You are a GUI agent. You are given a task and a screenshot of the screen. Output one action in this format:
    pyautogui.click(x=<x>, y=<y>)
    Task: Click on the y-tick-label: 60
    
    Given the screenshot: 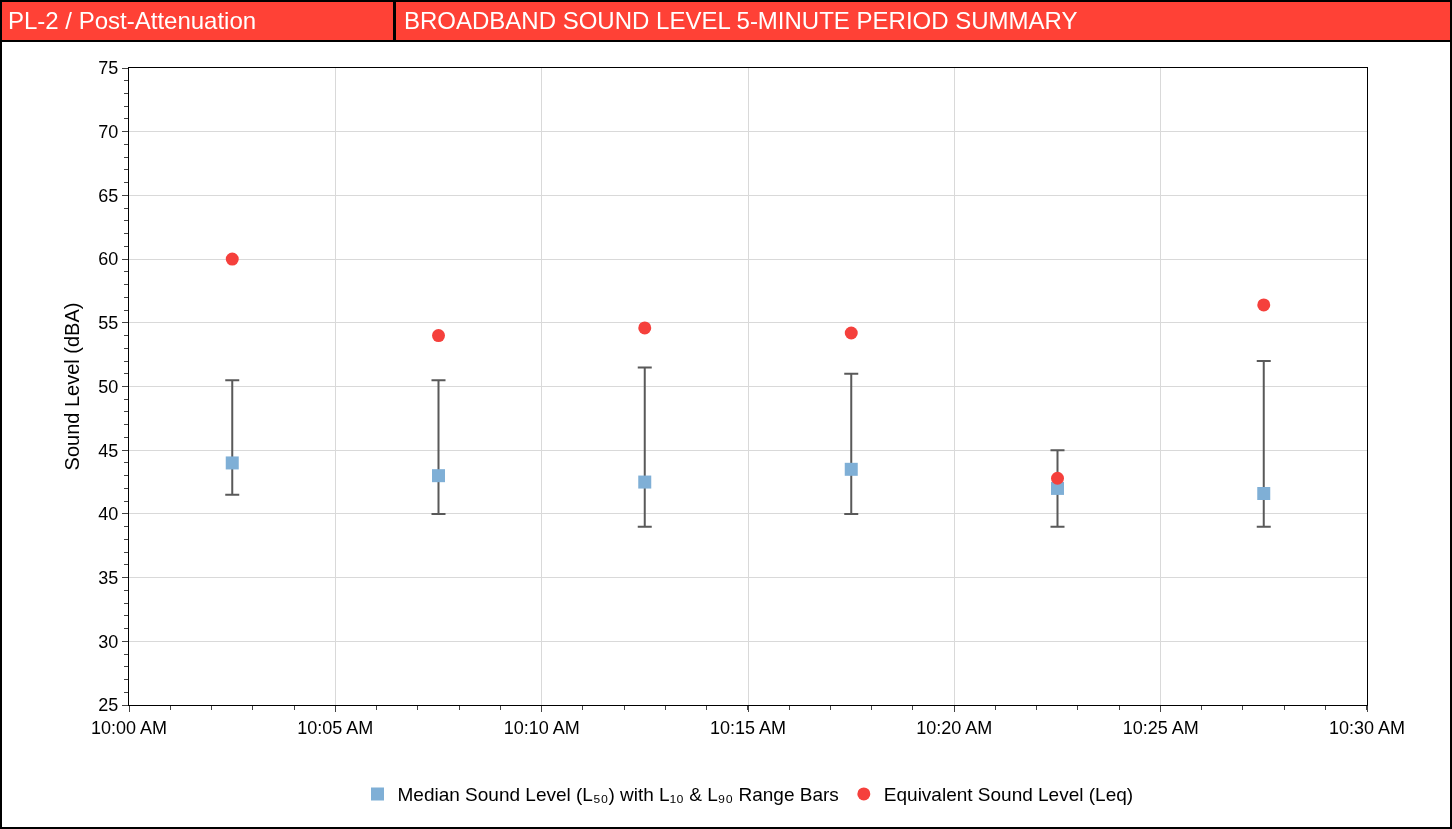 What is the action you would take?
    pyautogui.click(x=108, y=259)
    